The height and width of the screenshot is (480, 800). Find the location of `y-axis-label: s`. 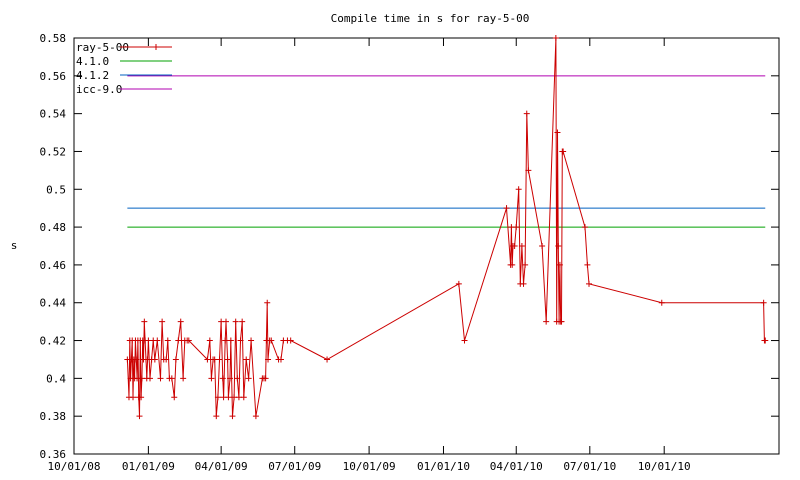

y-axis-label: s is located at coordinates (14, 245).